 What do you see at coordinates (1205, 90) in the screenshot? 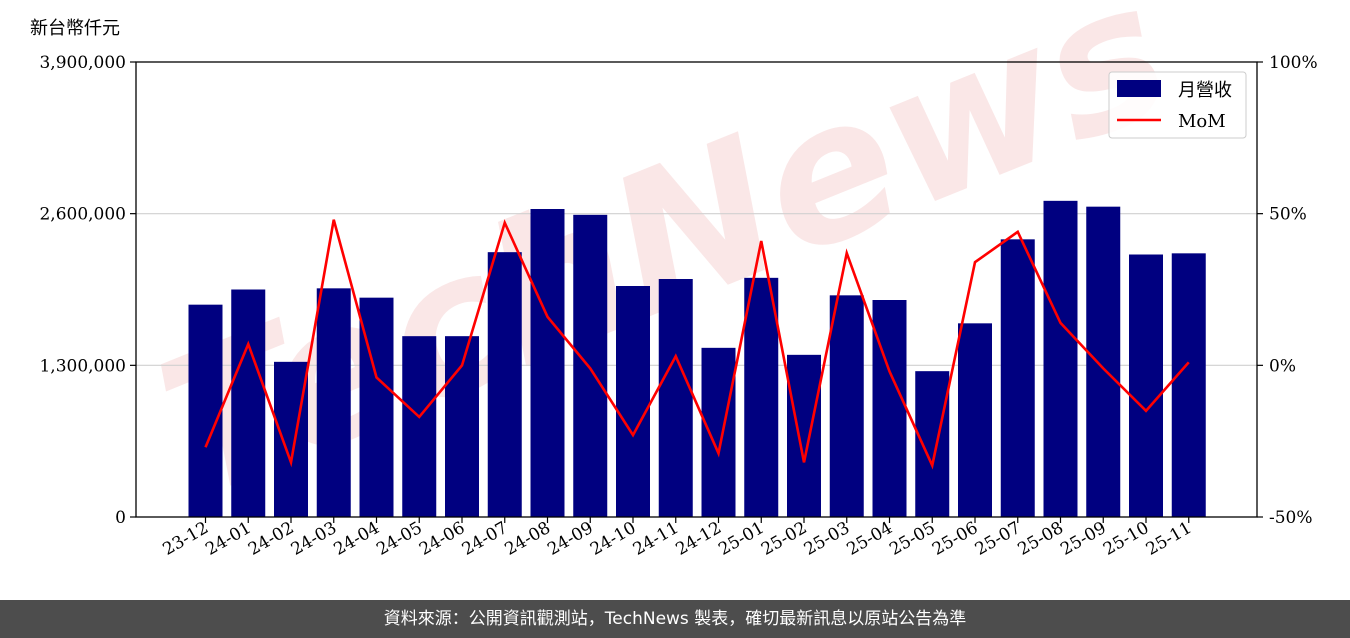
I see `legend-label-revenue: 月營收` at bounding box center [1205, 90].